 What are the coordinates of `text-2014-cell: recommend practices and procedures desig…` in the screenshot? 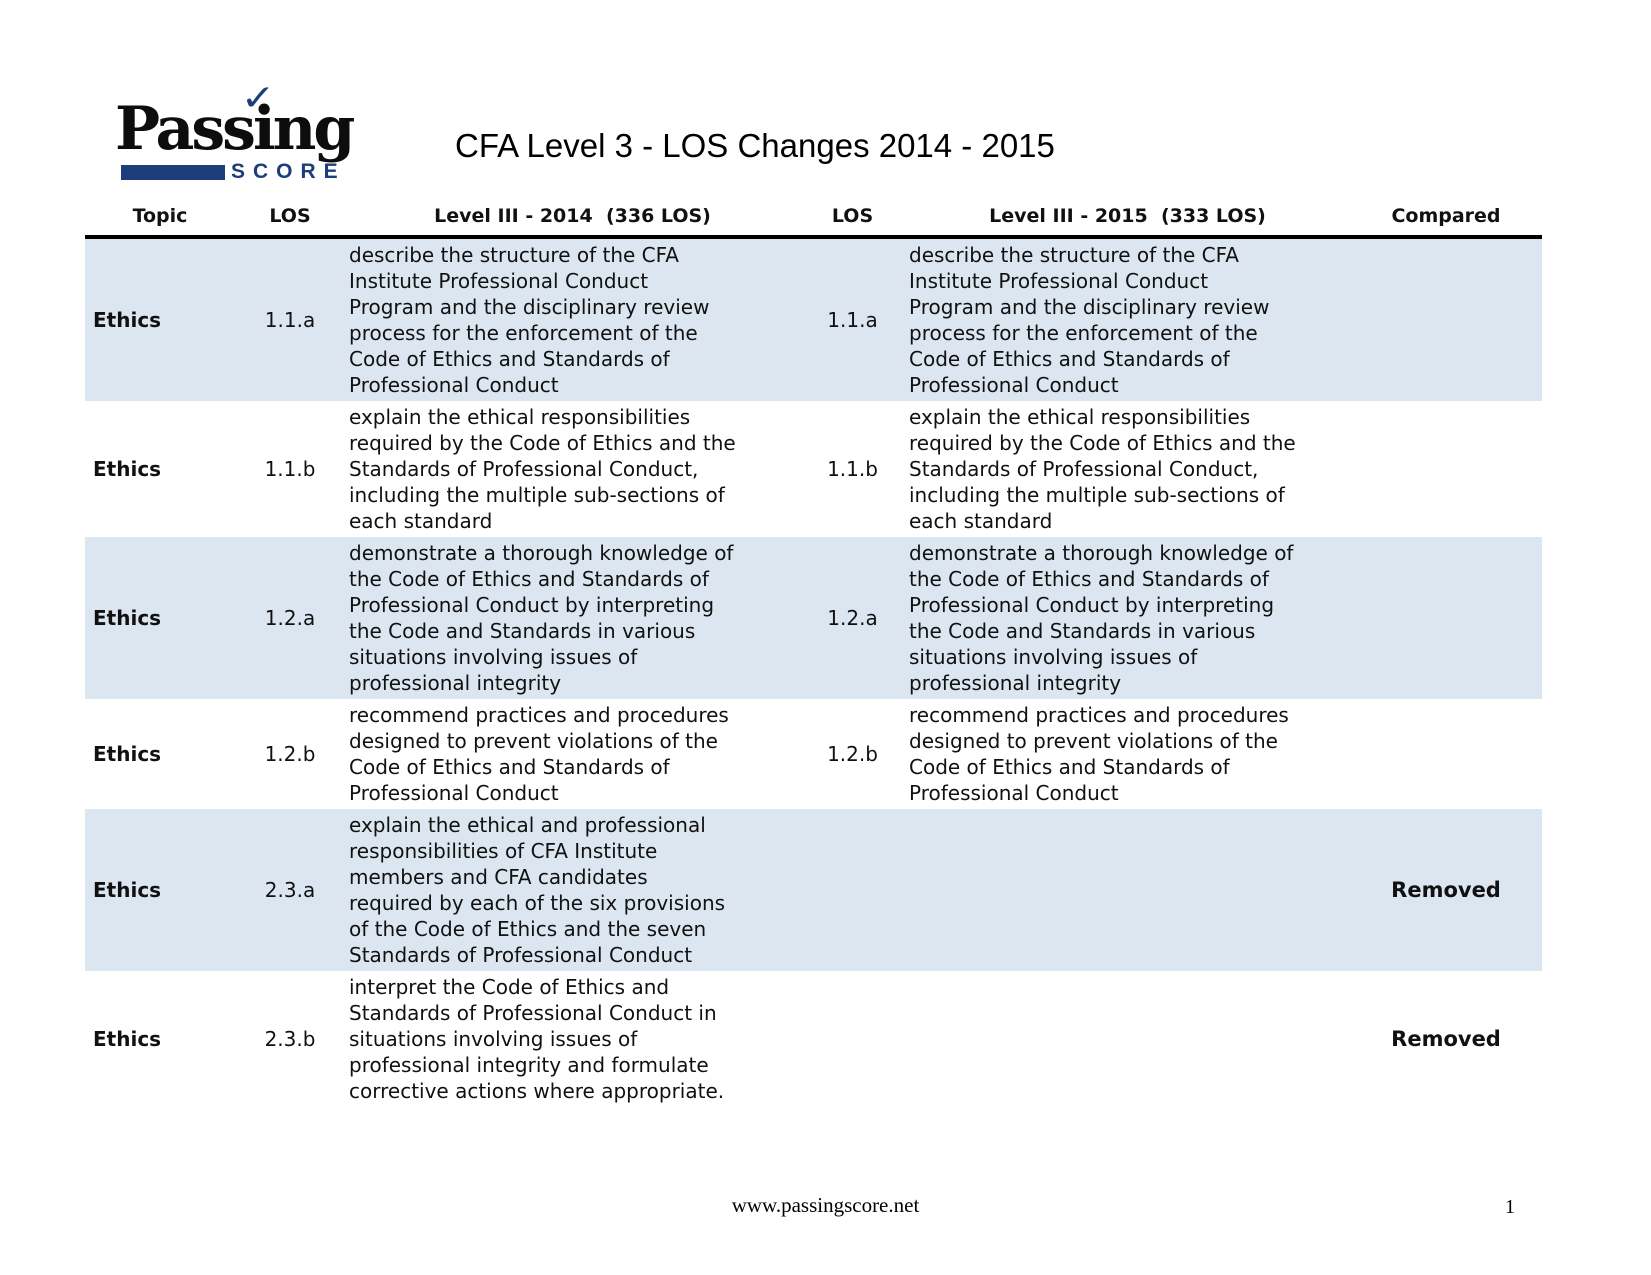 It's located at (572, 754).